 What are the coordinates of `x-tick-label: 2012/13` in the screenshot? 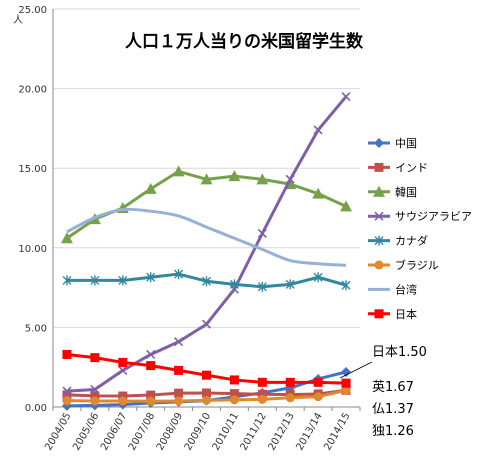 It's located at (282, 431).